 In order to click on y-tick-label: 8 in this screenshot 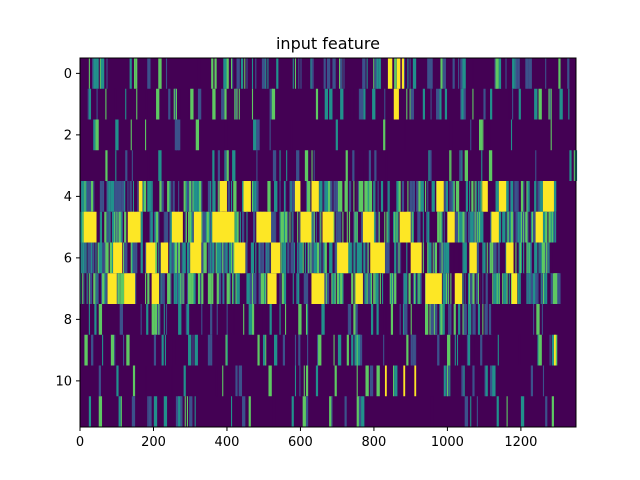, I will do `click(68, 320)`.